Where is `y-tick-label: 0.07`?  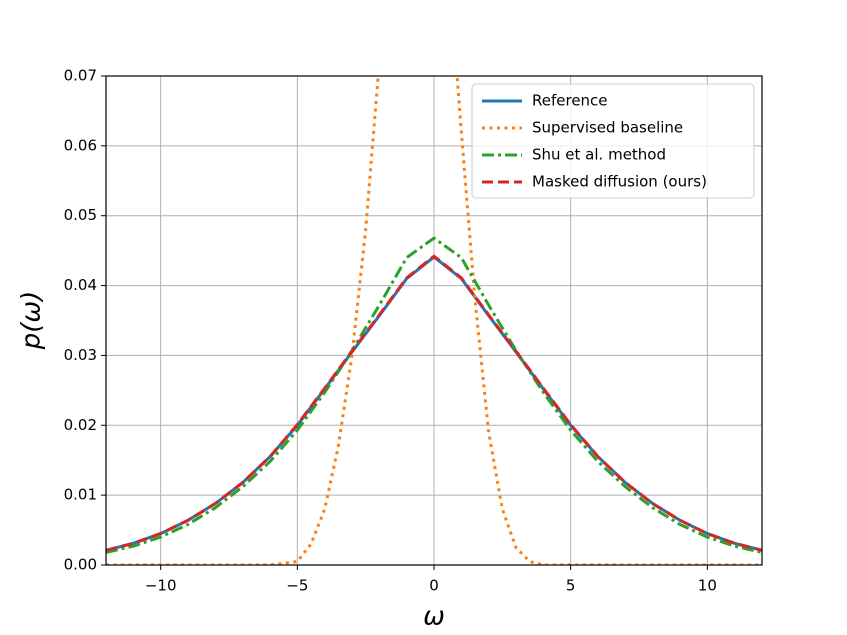
y-tick-label: 0.07 is located at coordinates (80, 76).